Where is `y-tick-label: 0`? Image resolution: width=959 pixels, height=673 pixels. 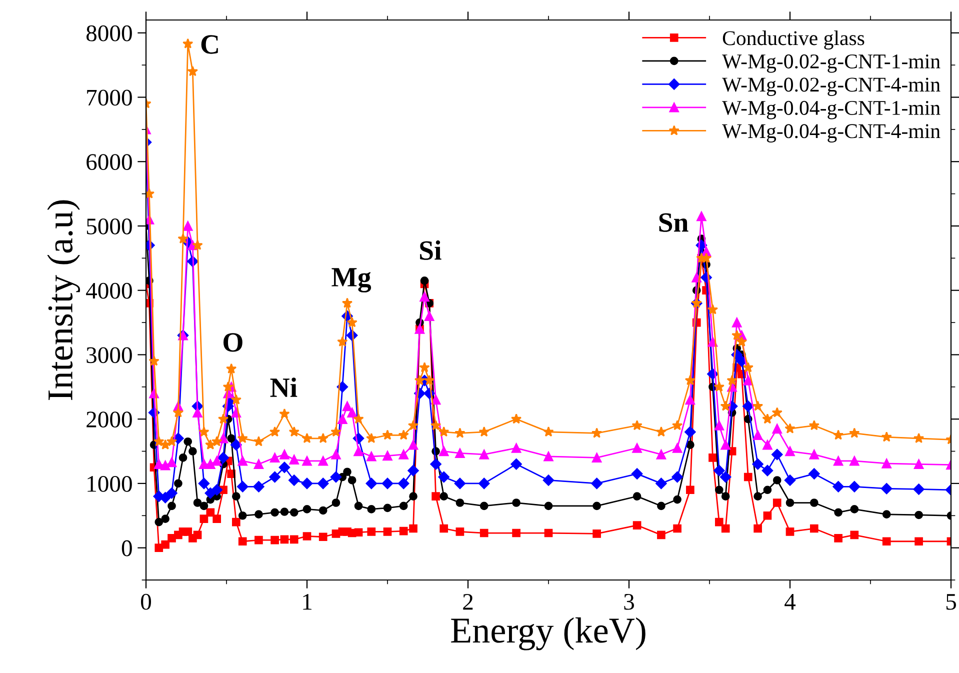
y-tick-label: 0 is located at coordinates (127, 548).